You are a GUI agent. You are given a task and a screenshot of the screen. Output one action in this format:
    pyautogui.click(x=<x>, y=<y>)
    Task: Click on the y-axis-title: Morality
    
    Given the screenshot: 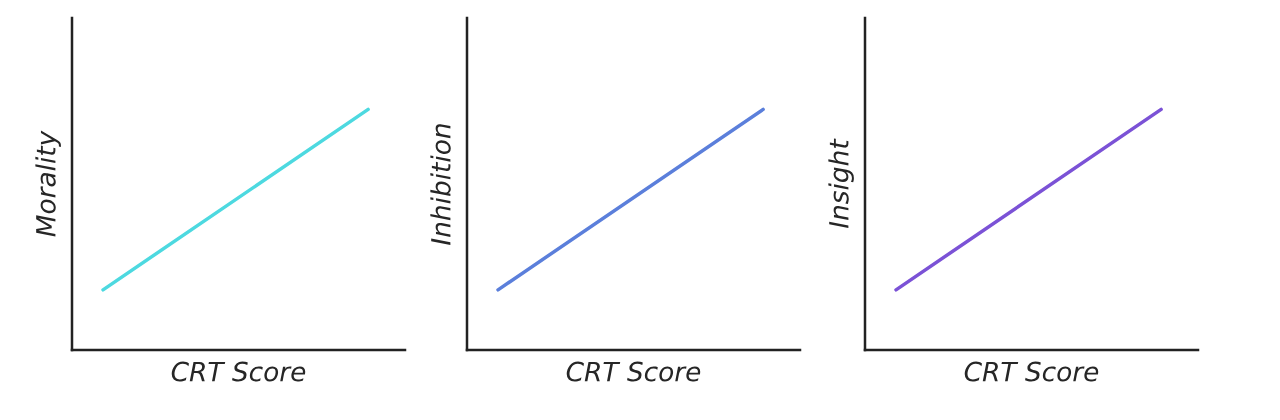 What is the action you would take?
    pyautogui.click(x=48, y=183)
    